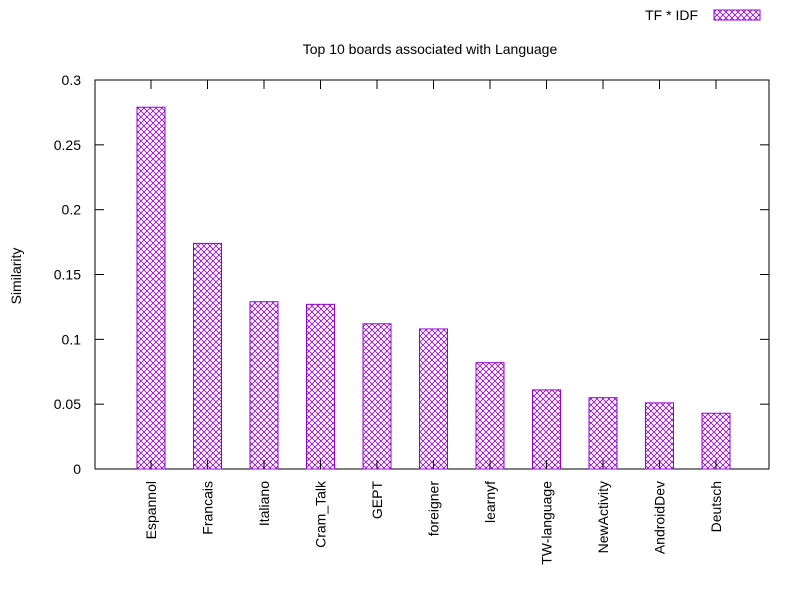  I want to click on chart-title: Top 10 boards associated with Language, so click(430, 49).